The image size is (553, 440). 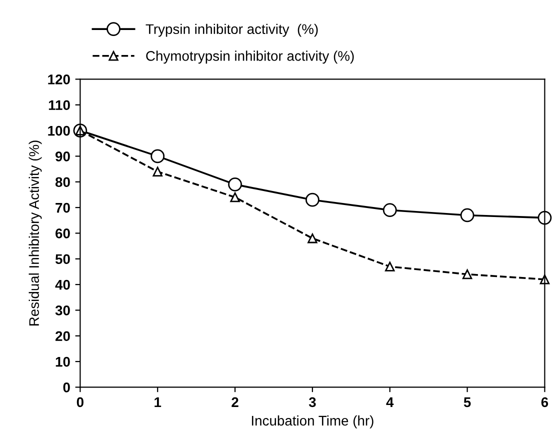 I want to click on y-axis-title: Residual Inhibitory Activity (%), so click(x=35, y=233).